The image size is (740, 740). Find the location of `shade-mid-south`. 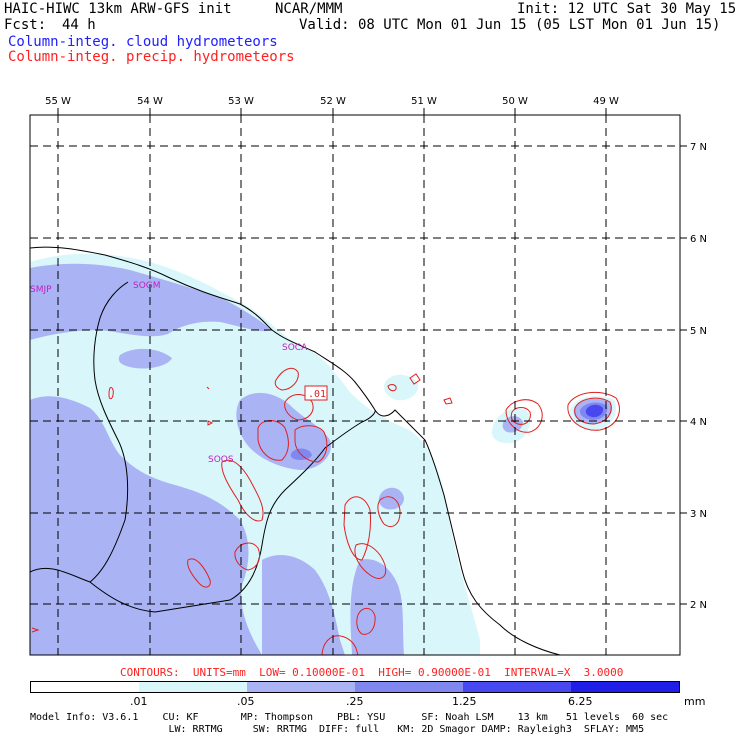

shade-mid-south is located at coordinates (303, 605).